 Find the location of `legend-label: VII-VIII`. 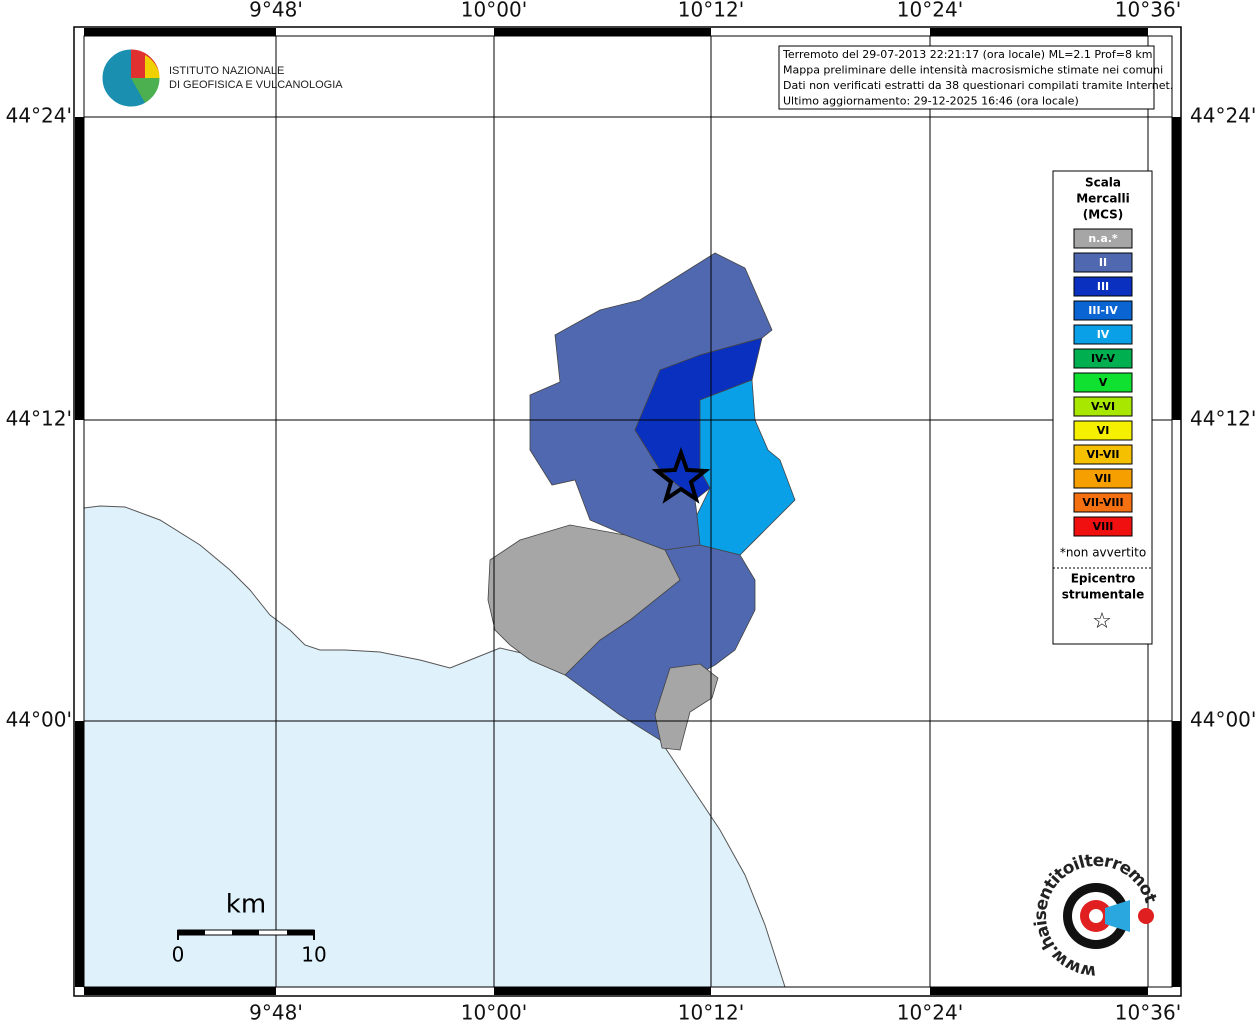

legend-label: VII-VIII is located at coordinates (1102, 502).